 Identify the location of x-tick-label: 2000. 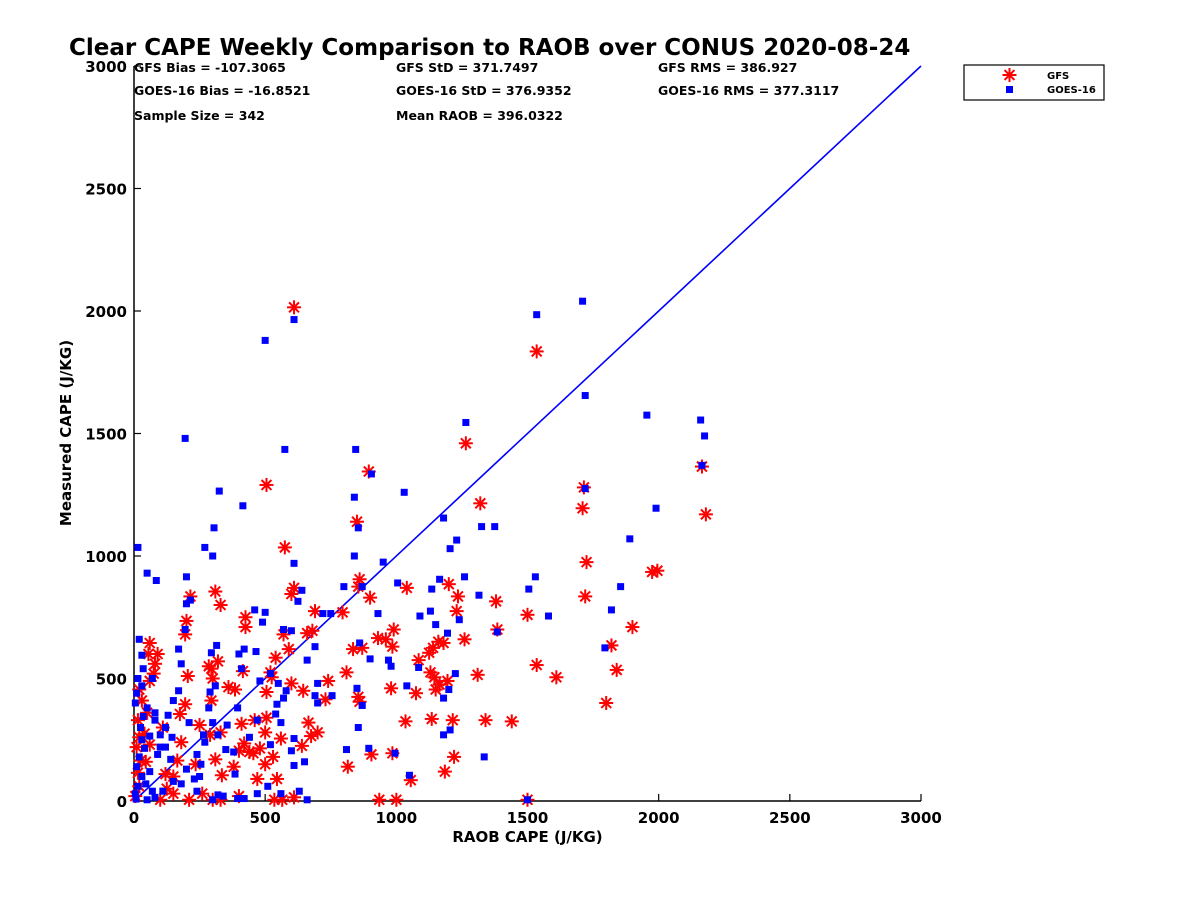
(659, 818).